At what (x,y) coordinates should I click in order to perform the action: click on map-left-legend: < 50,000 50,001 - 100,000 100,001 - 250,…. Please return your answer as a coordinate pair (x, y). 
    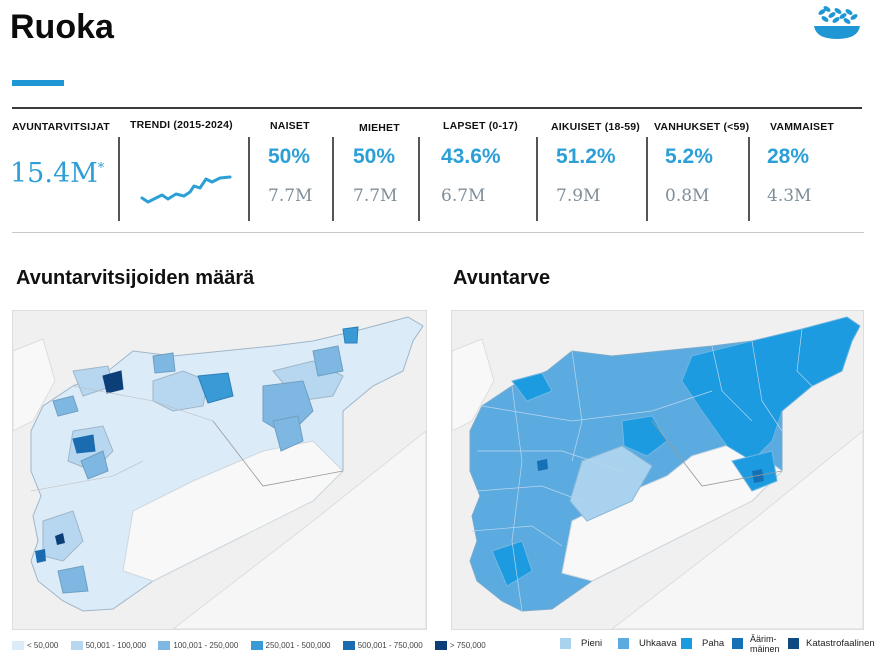
    Looking at the image, I should click on (249, 646).